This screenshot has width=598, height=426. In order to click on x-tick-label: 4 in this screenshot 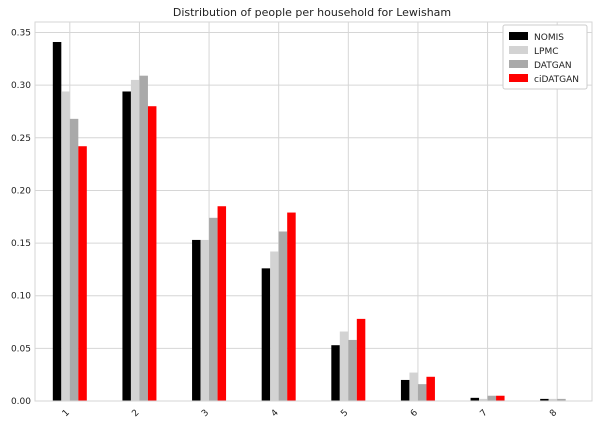, I will do `click(275, 413)`.